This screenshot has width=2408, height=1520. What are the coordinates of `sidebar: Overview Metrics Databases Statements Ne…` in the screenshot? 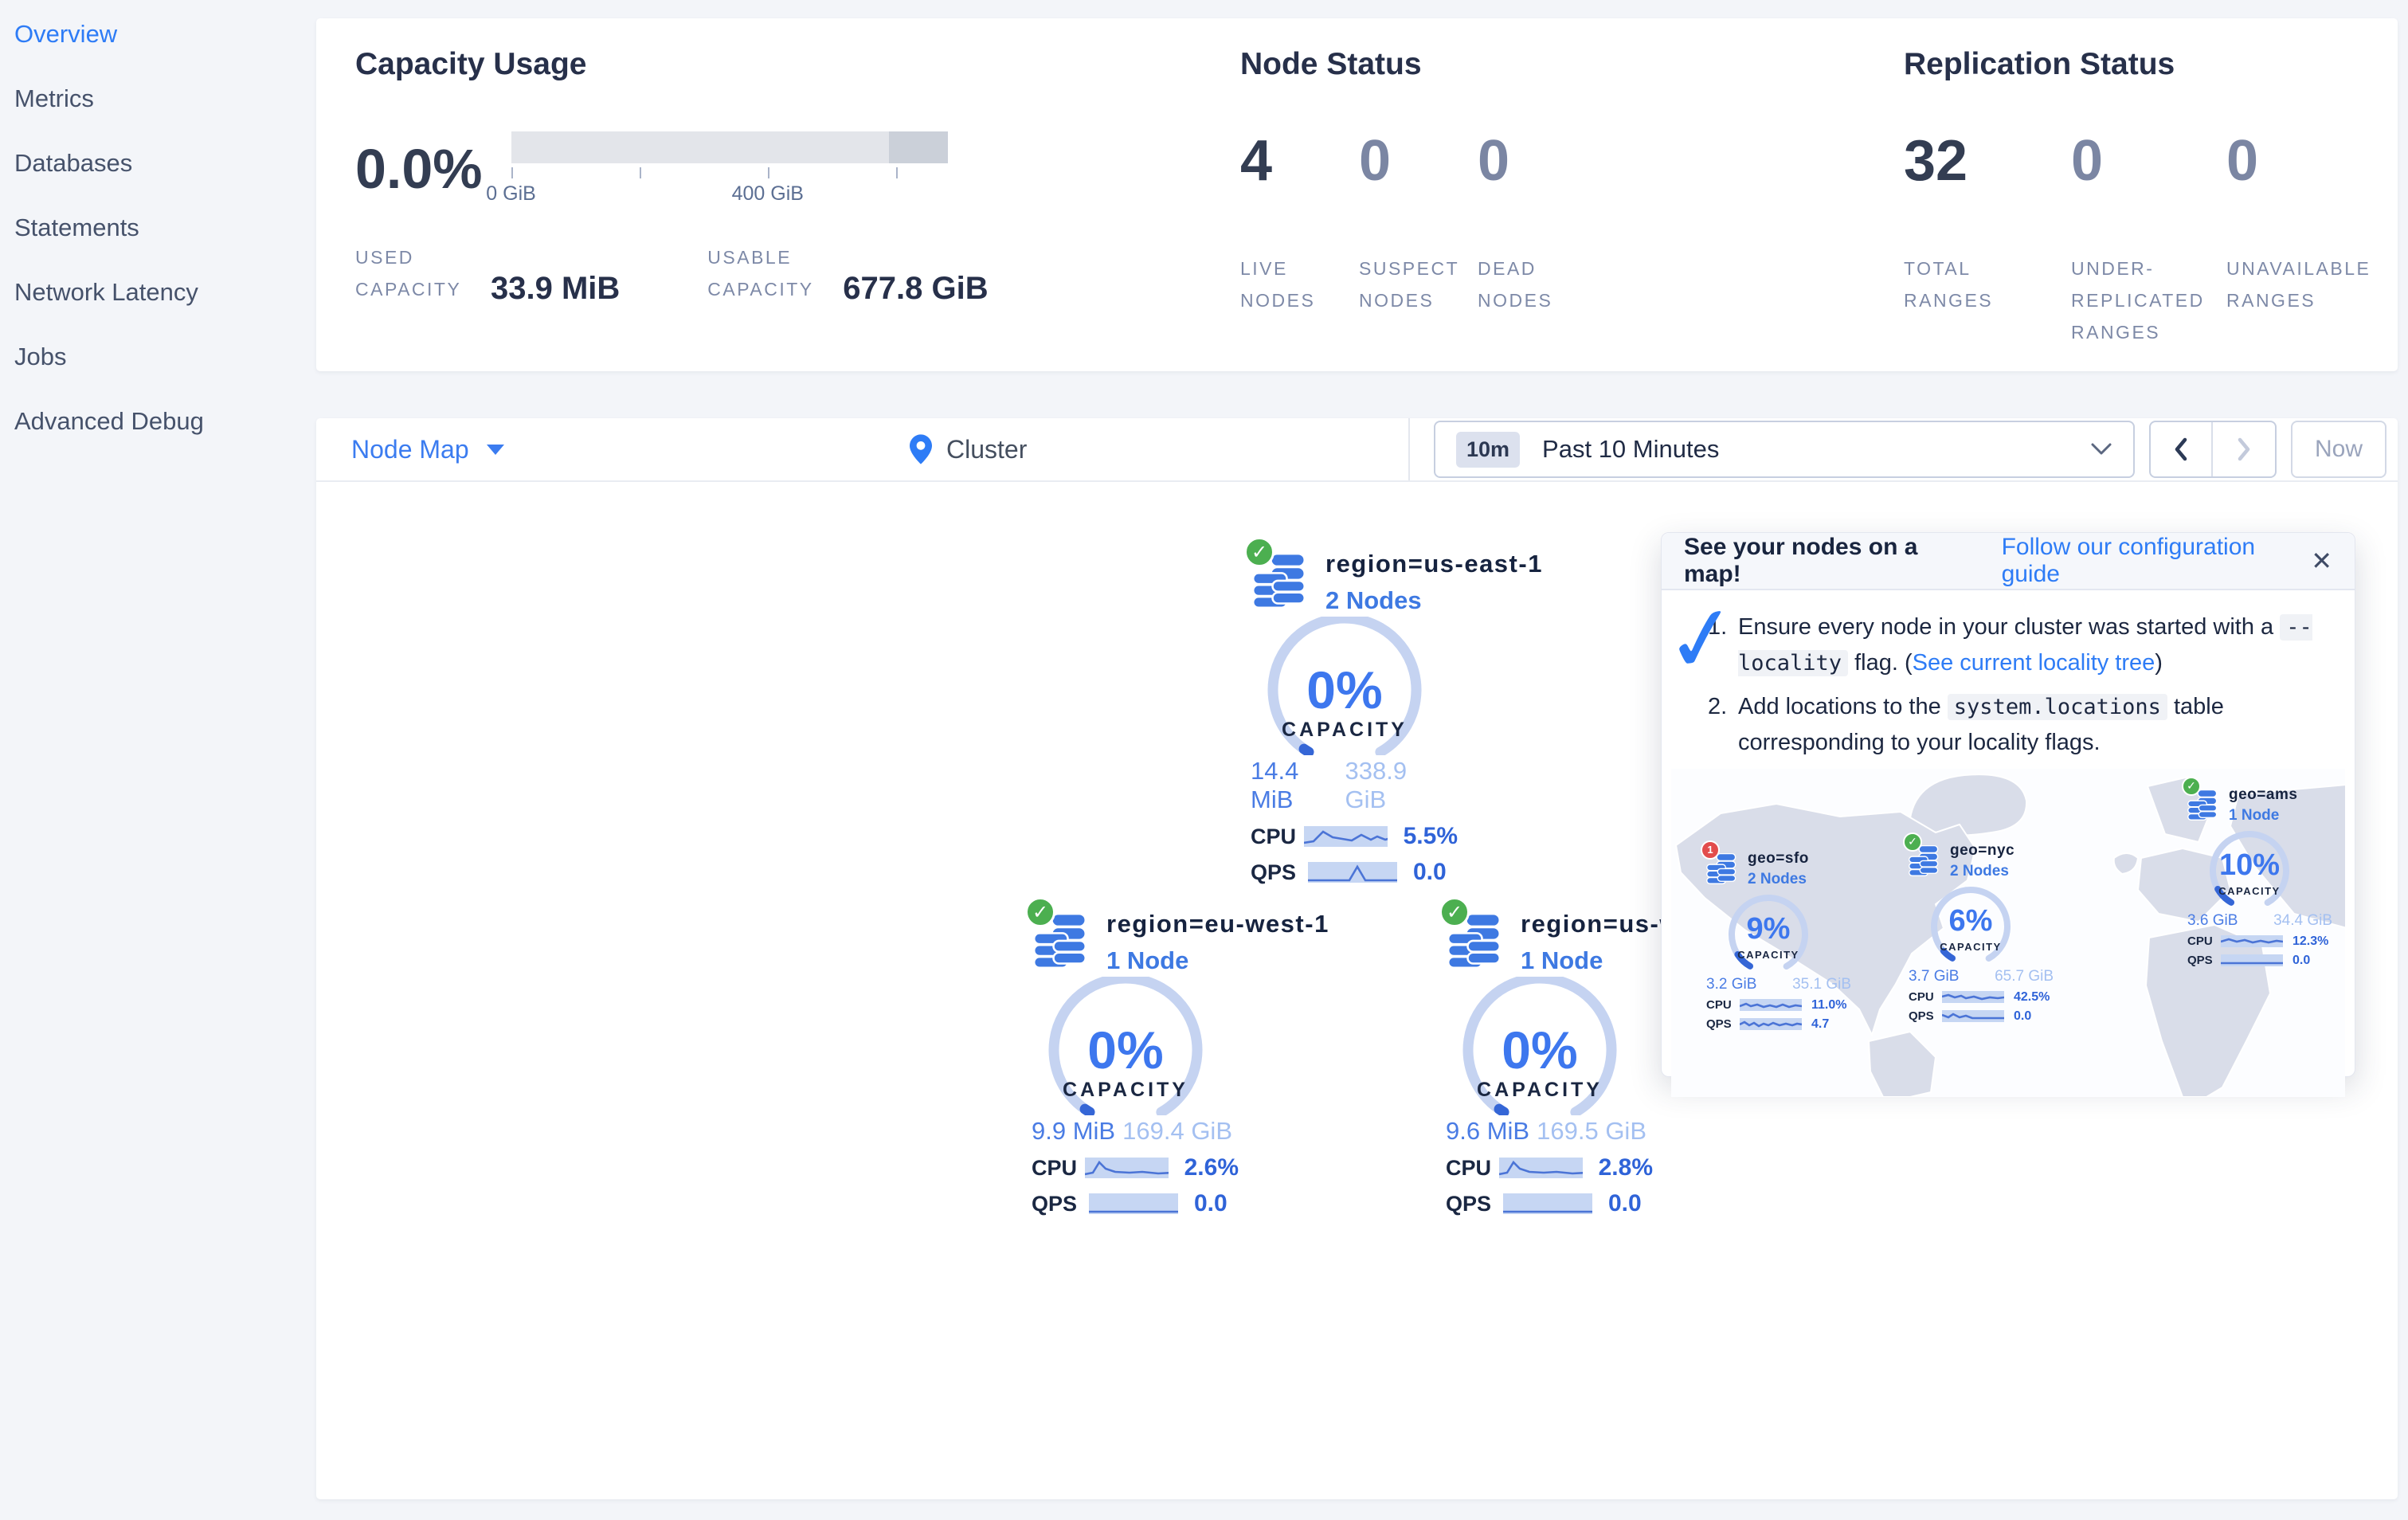 It's located at (158, 760).